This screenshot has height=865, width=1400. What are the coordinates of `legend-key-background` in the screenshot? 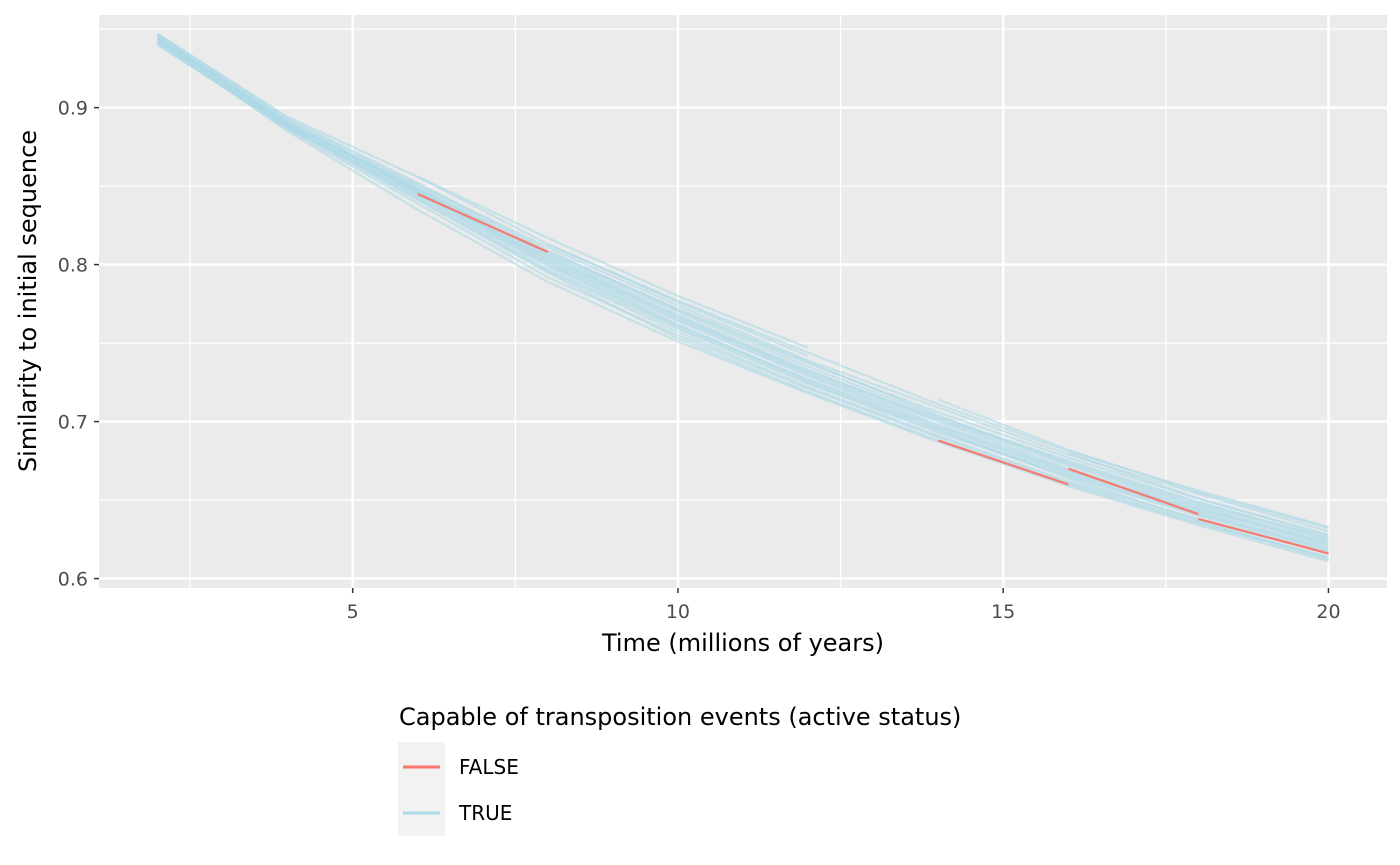 It's located at (421, 789).